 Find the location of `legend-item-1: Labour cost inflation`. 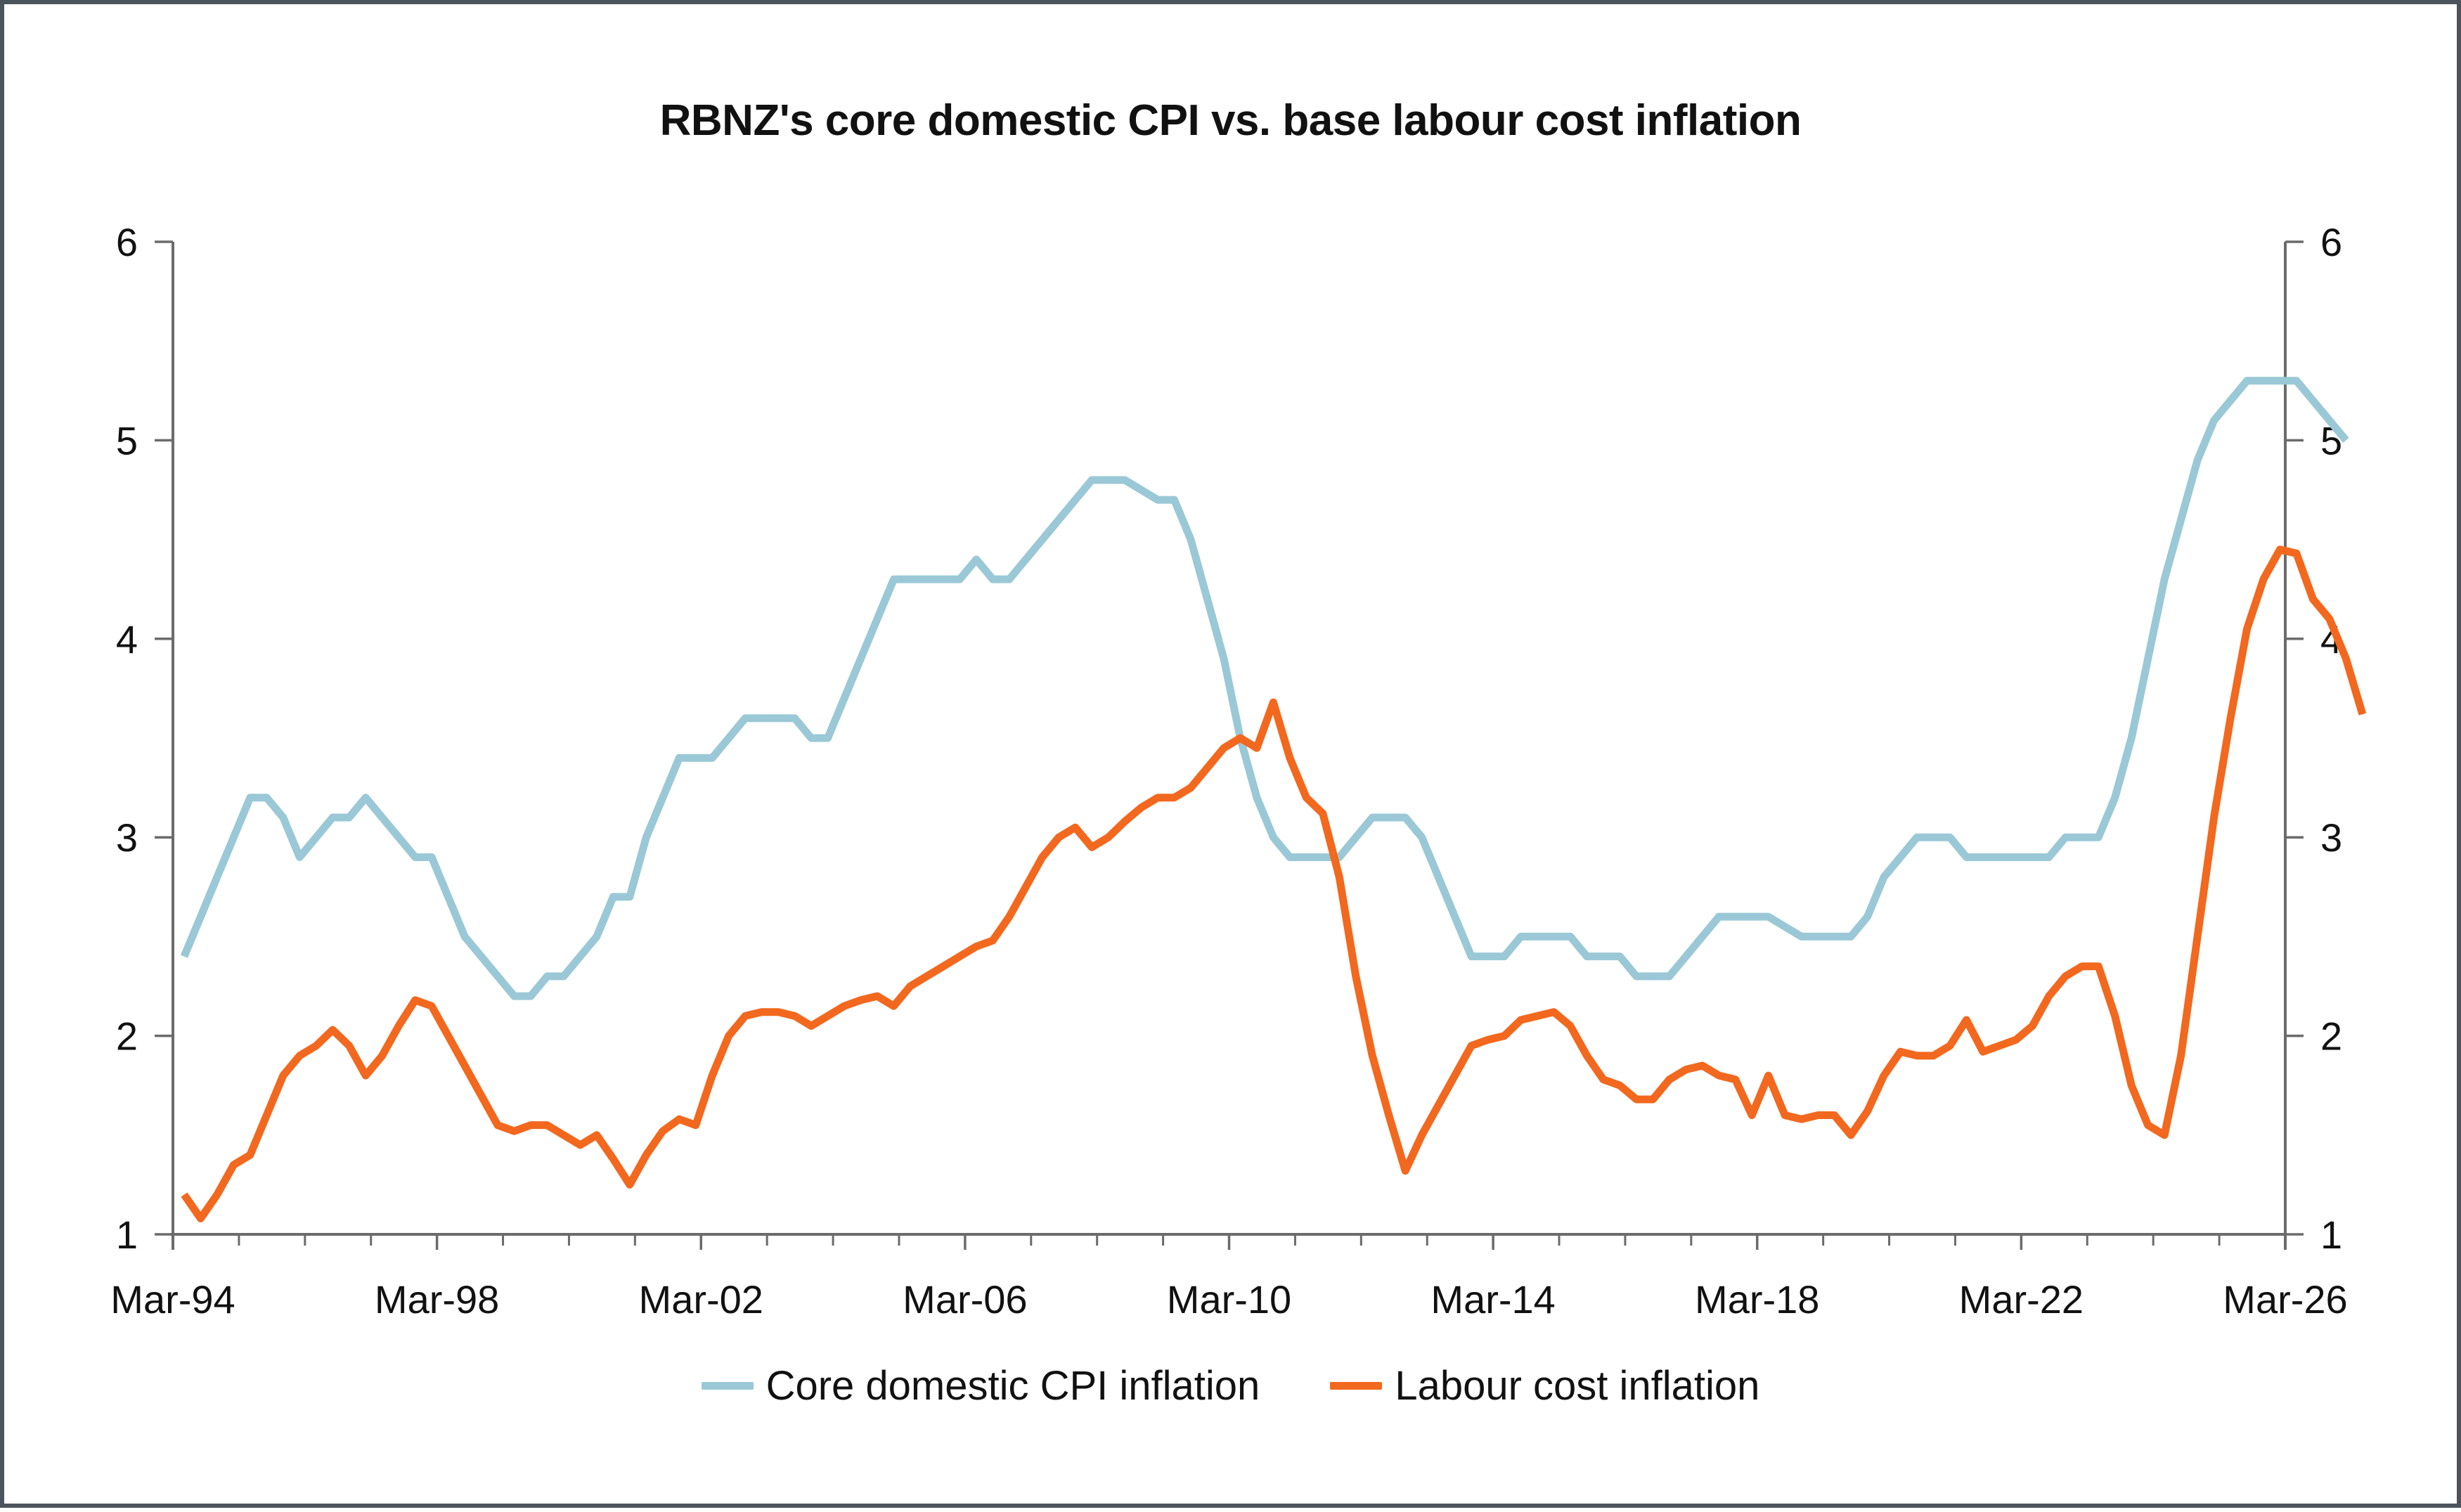

legend-item-1: Labour cost inflation is located at coordinates (1544, 1385).